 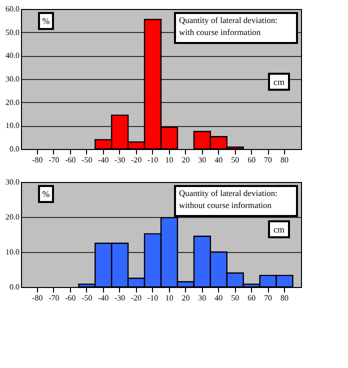 I want to click on y-tick-label: 60.0, so click(x=13, y=9).